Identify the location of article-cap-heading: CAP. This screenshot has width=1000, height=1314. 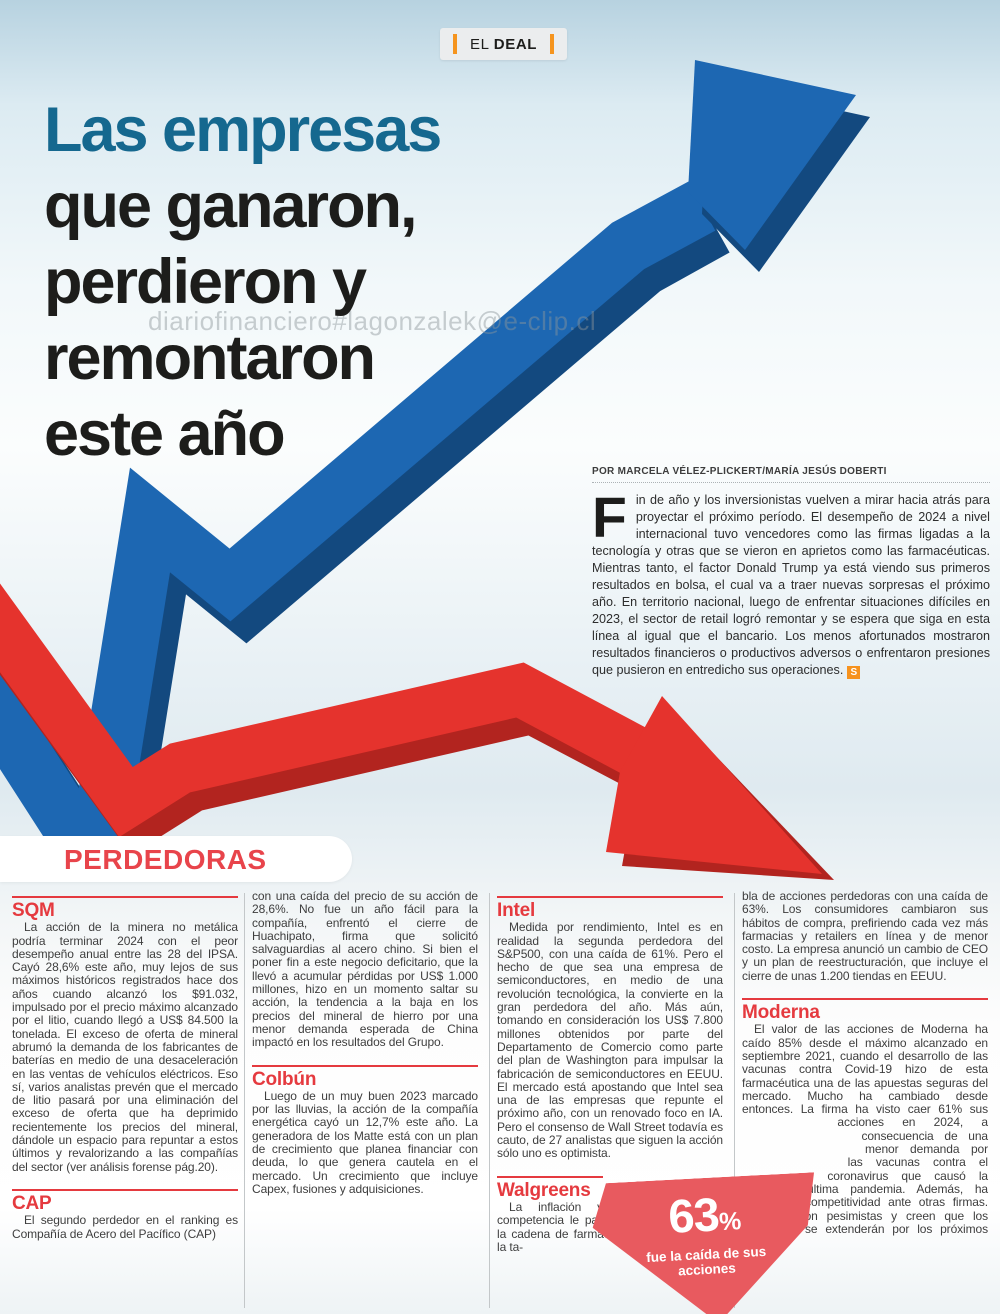
(32, 1203).